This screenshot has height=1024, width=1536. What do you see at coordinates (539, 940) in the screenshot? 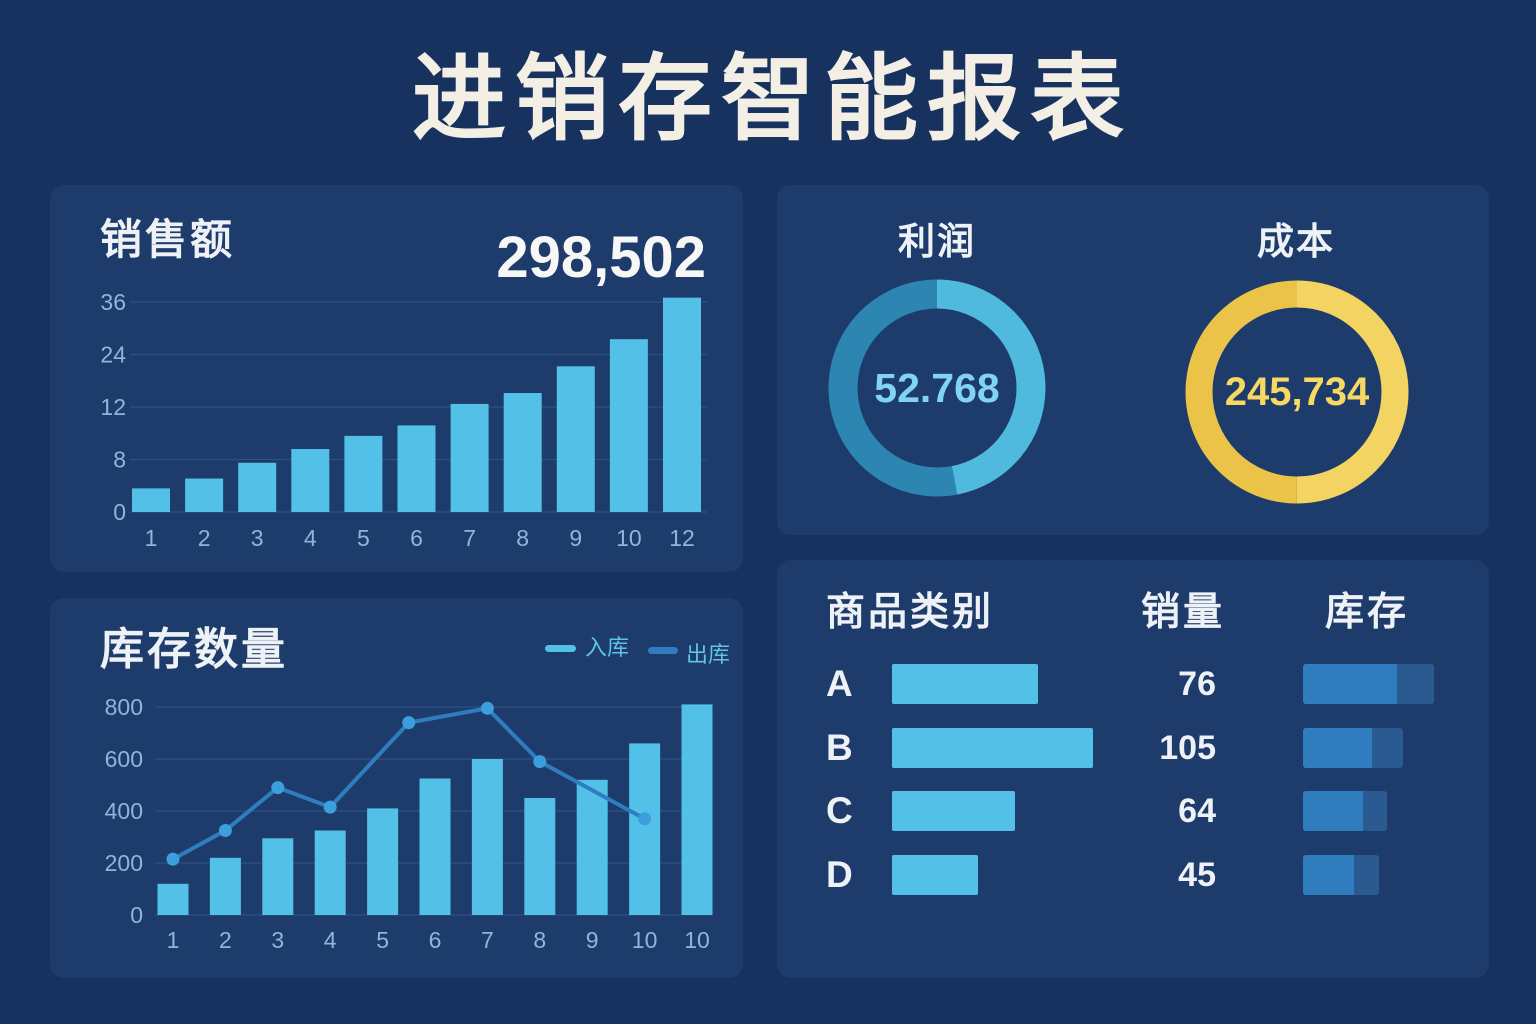
I see `inventory-x-tick-label: 8` at bounding box center [539, 940].